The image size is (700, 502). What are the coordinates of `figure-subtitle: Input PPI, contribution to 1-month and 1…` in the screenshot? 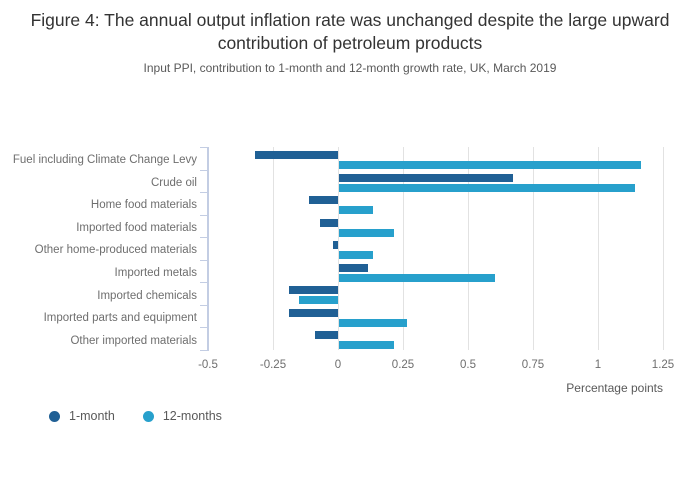 It's located at (350, 68).